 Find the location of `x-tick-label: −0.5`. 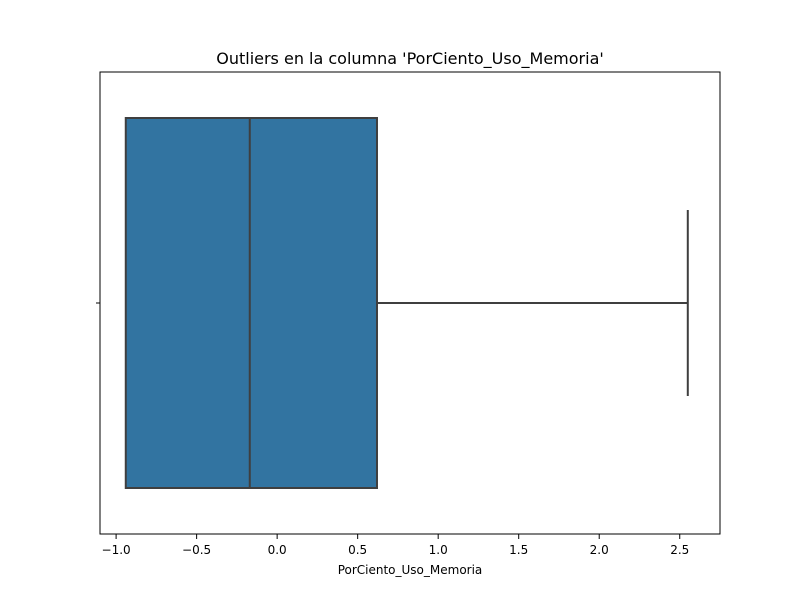

x-tick-label: −0.5 is located at coordinates (196, 550).